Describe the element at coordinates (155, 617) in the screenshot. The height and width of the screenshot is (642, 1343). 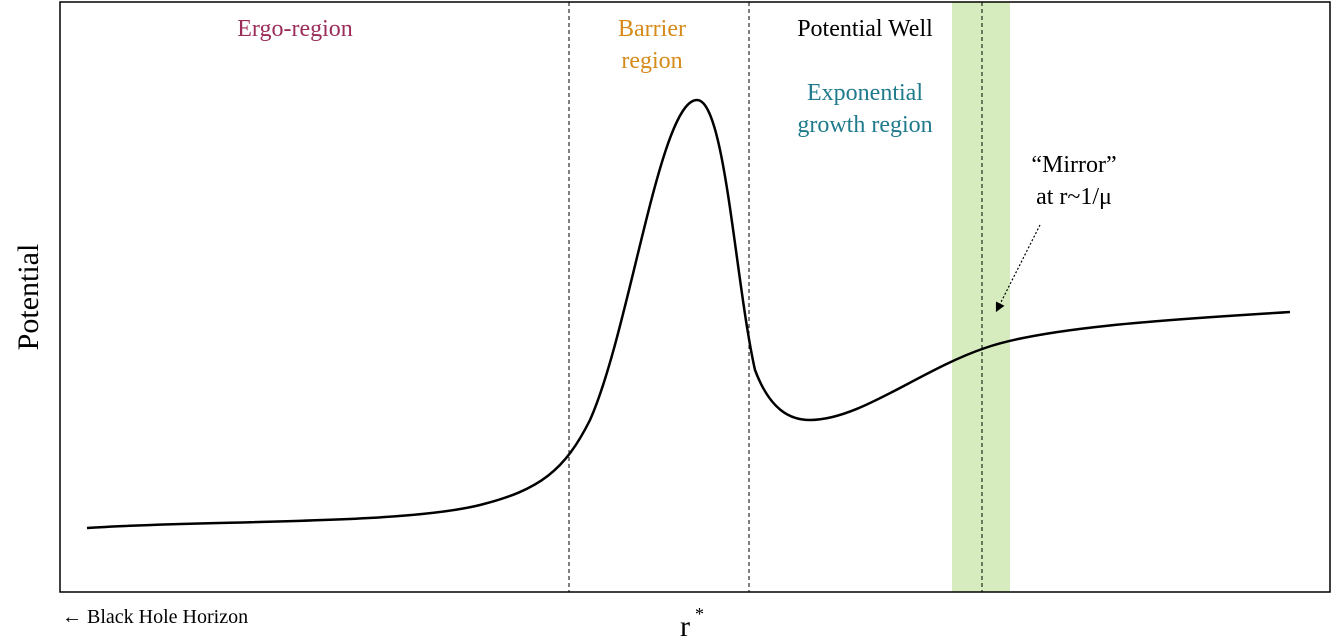
I see `horizon-label: ← Black Hole Horizon` at that location.